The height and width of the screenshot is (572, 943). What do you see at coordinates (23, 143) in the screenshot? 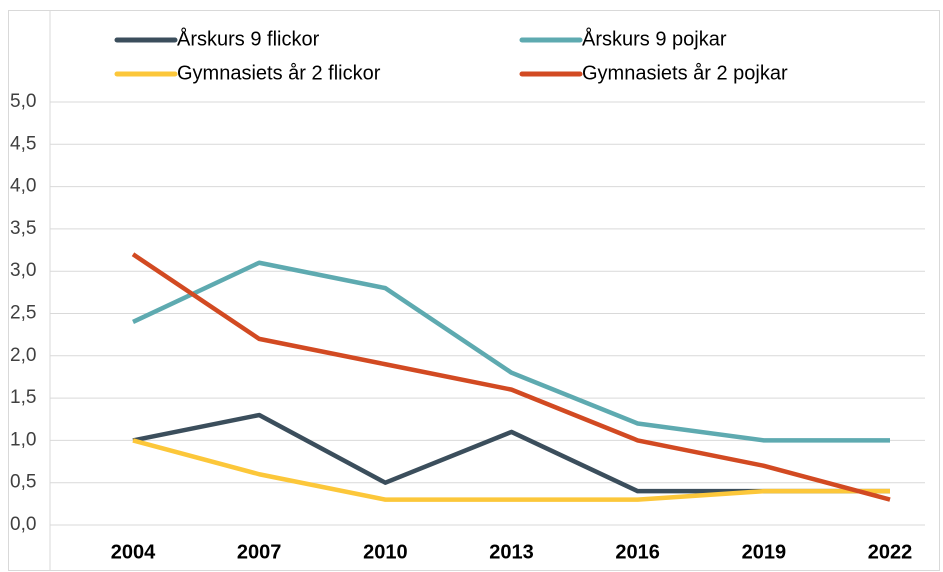
I see `y-tick-label: 4,5` at bounding box center [23, 143].